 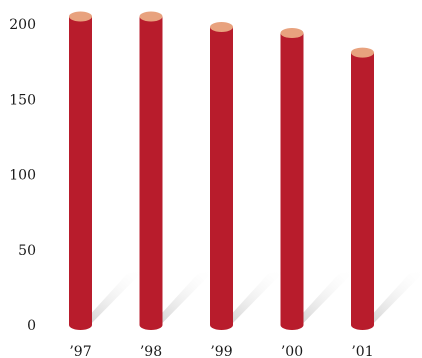 I want to click on x-tick-label: ’00, so click(x=292, y=351).